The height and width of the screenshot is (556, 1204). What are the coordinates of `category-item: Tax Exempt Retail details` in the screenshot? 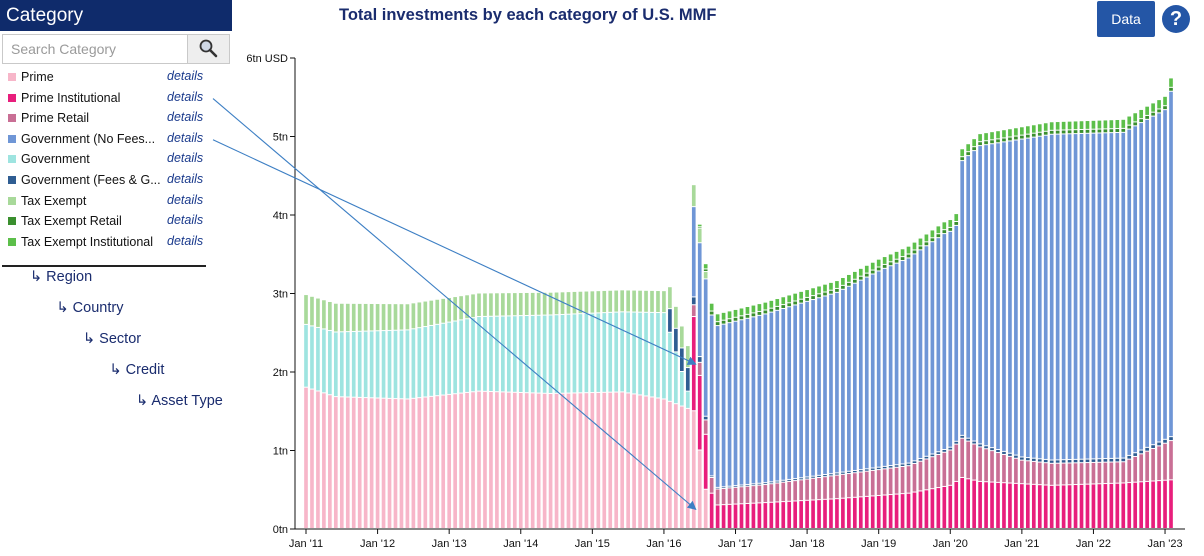 It's located at (108, 222).